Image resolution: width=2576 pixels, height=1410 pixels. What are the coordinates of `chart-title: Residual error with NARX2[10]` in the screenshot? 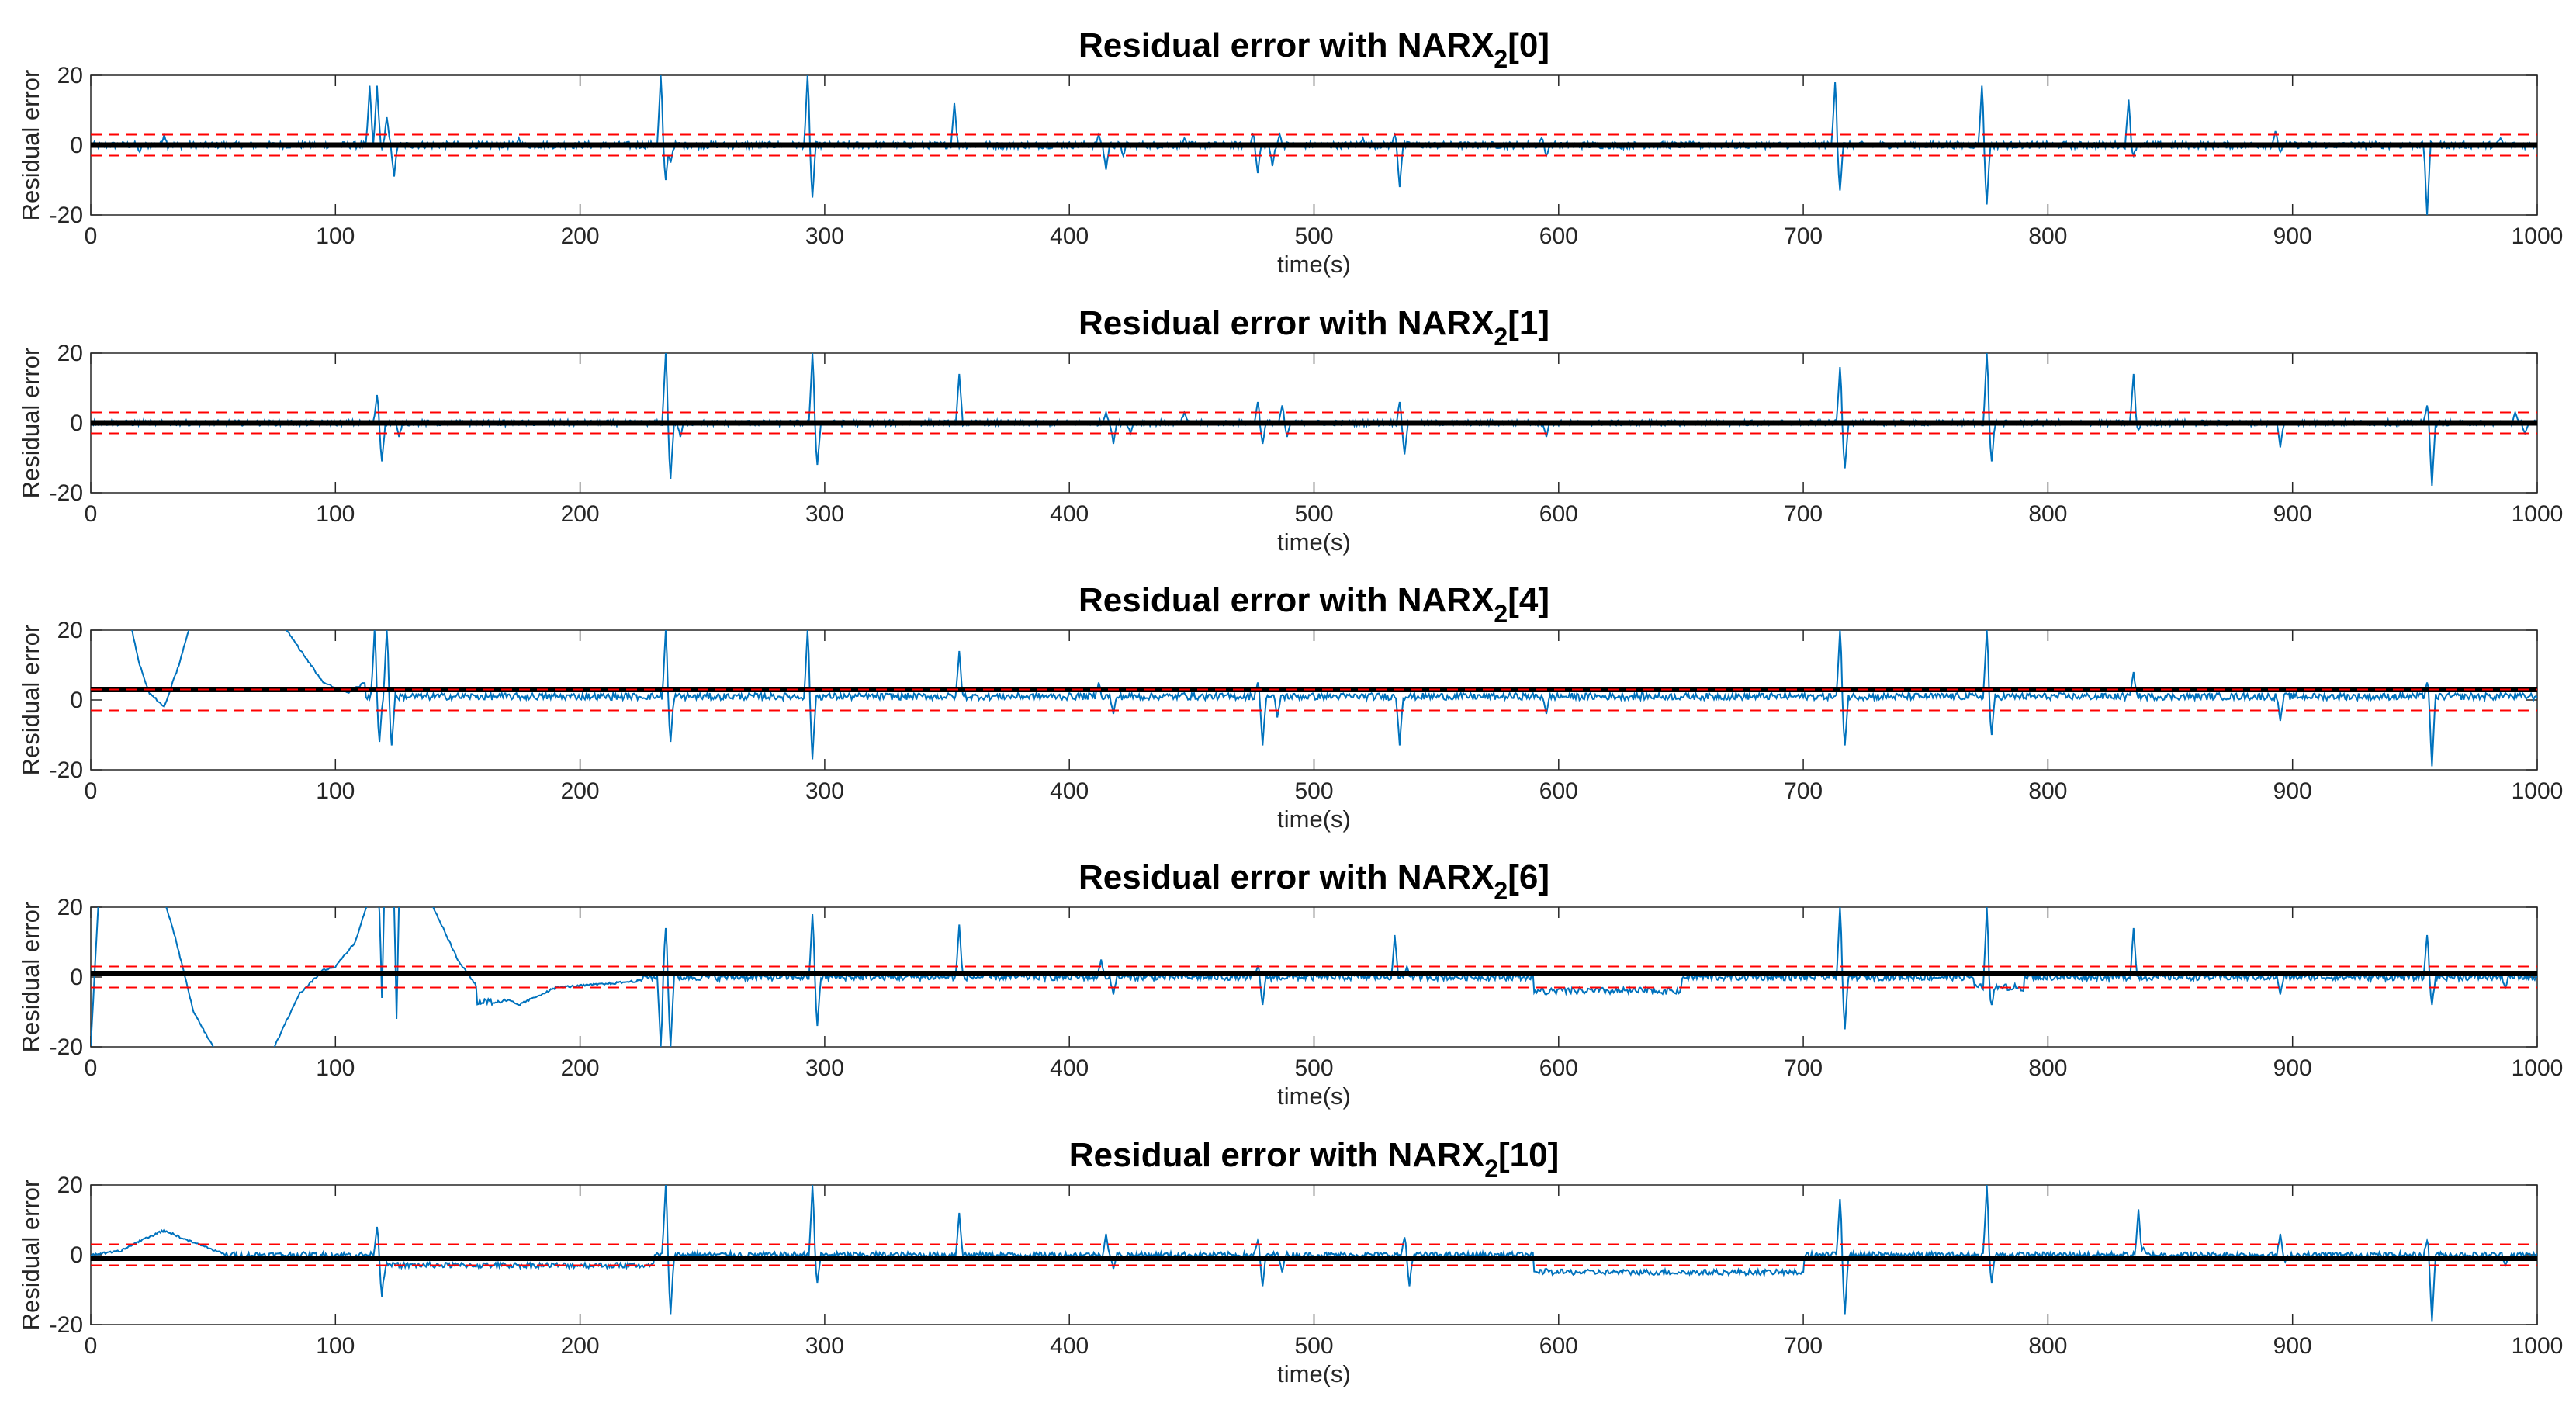 It's located at (1314, 1159).